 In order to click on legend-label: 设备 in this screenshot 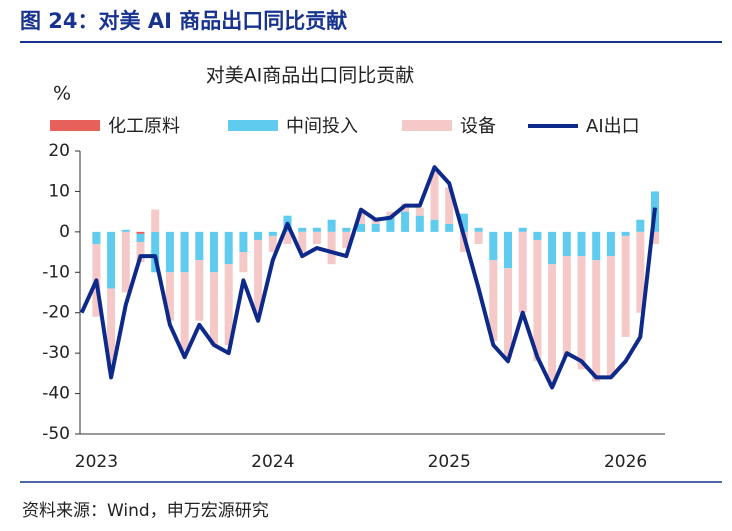, I will do `click(478, 126)`.